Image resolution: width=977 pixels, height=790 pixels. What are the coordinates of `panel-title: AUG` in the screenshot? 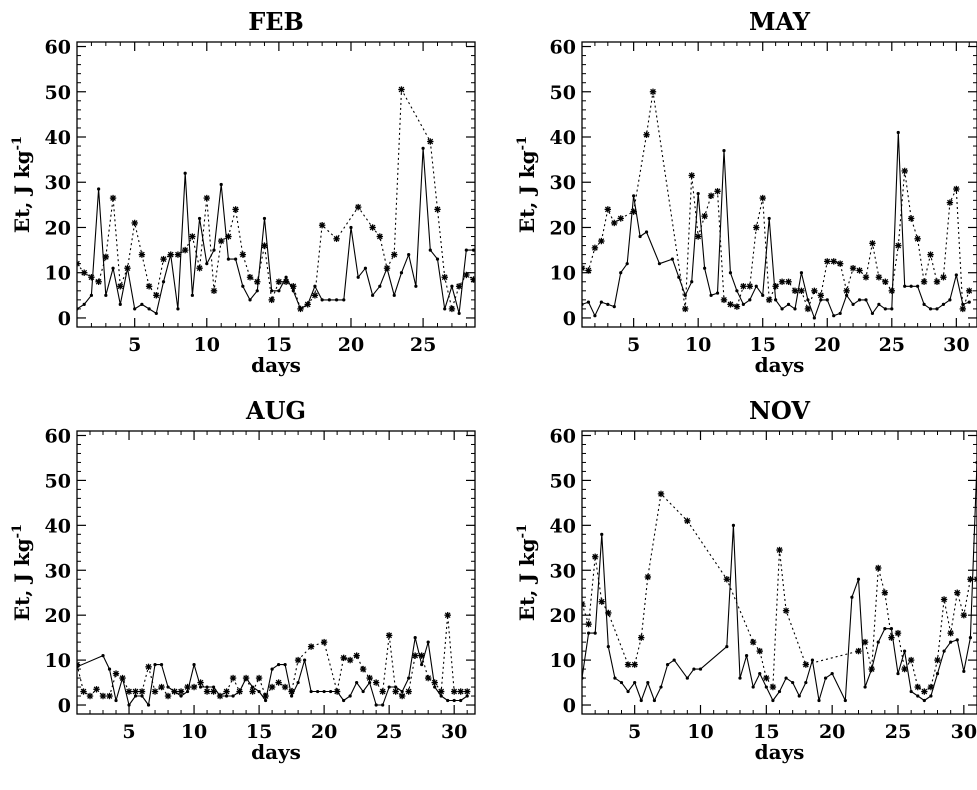 It's located at (275, 410).